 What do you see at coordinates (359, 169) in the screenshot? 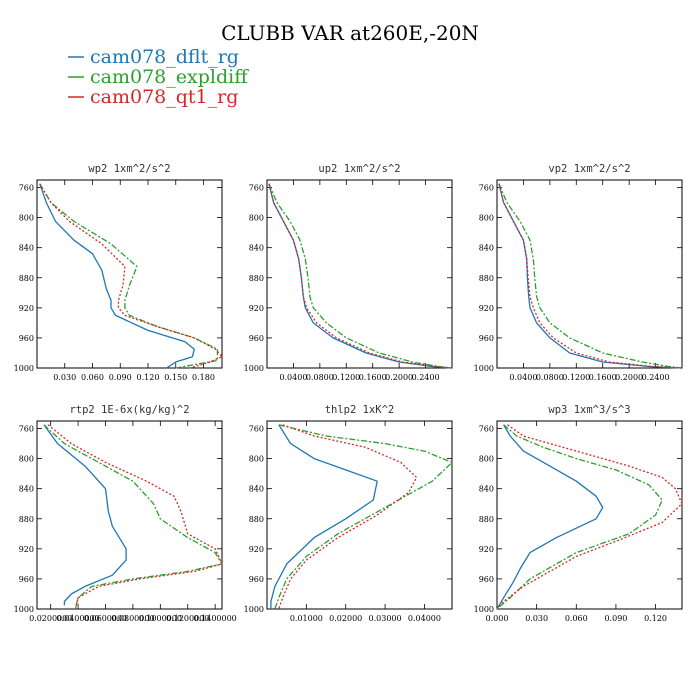
I see `panel-title: up2 1xm^2/s^2` at bounding box center [359, 169].